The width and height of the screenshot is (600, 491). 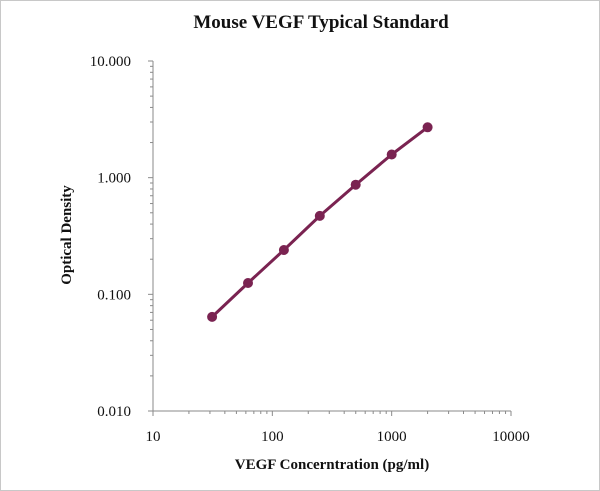 I want to click on y-tick-label: 0.100, so click(x=114, y=295).